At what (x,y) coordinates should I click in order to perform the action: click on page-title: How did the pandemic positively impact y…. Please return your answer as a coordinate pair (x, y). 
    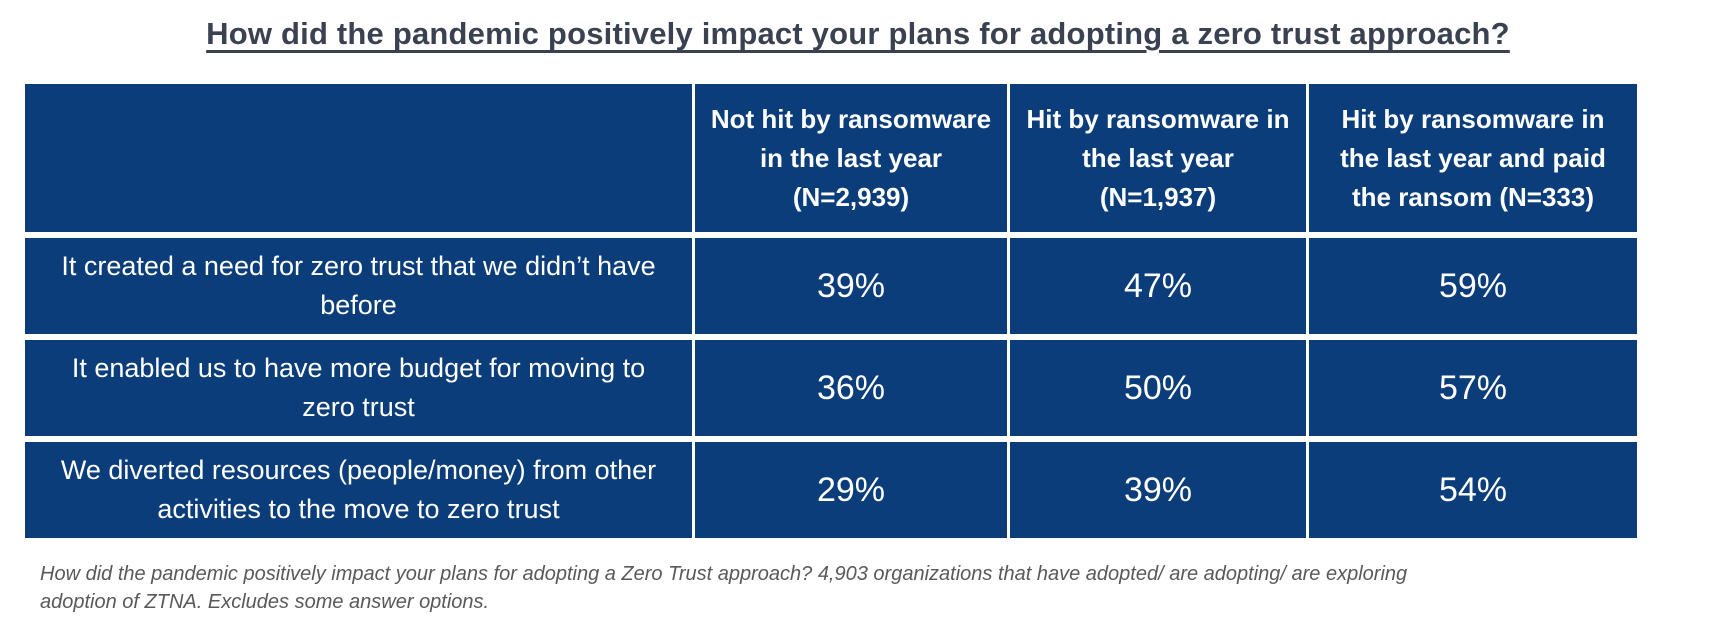
    Looking at the image, I should click on (858, 33).